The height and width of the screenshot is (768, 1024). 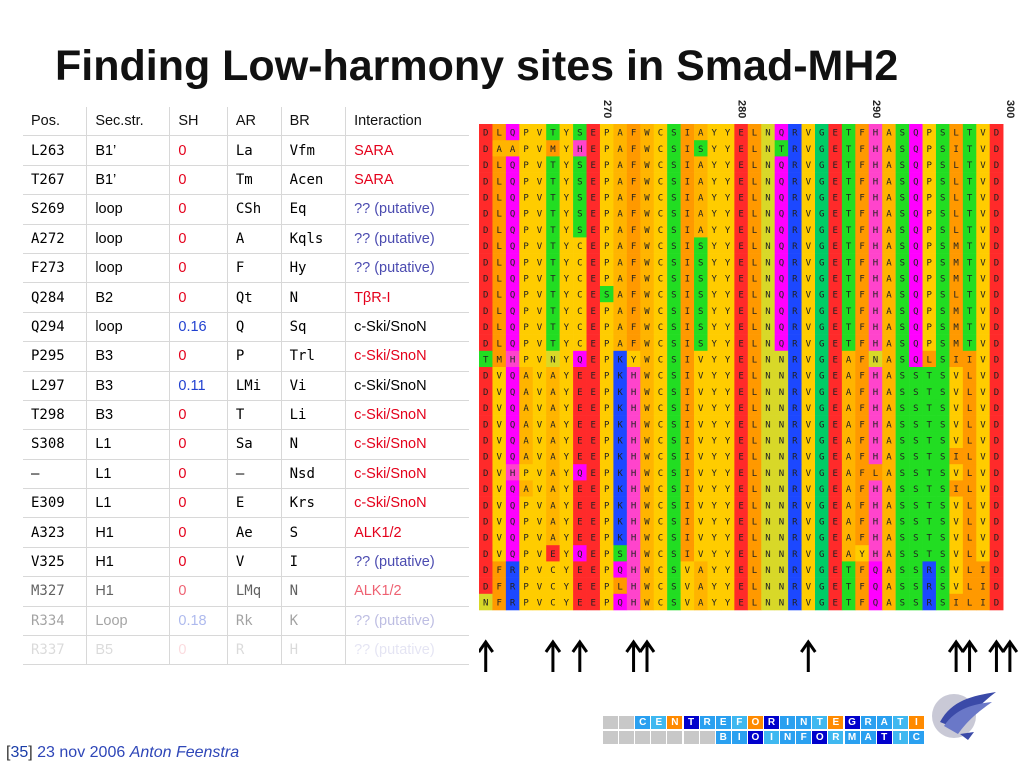 What do you see at coordinates (964, 716) in the screenshot?
I see `university-crest-icon` at bounding box center [964, 716].